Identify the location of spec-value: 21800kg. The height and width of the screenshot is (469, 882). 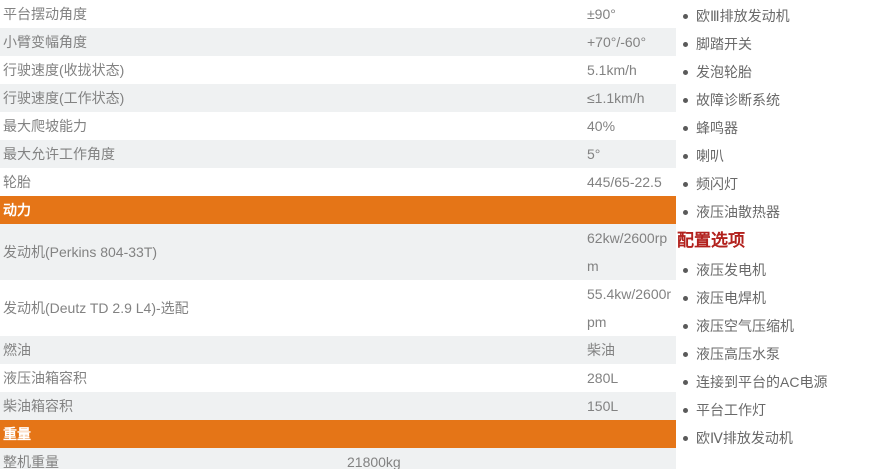
(374, 461).